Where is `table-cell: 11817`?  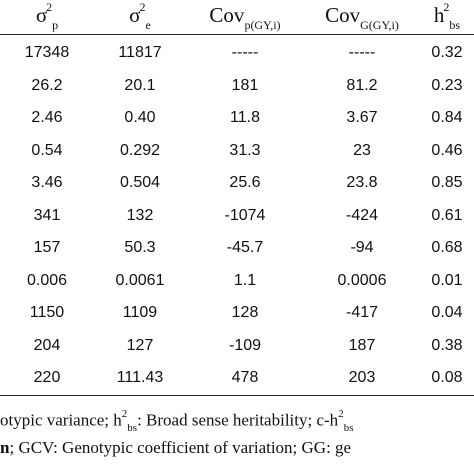 table-cell: 11817 is located at coordinates (140, 53).